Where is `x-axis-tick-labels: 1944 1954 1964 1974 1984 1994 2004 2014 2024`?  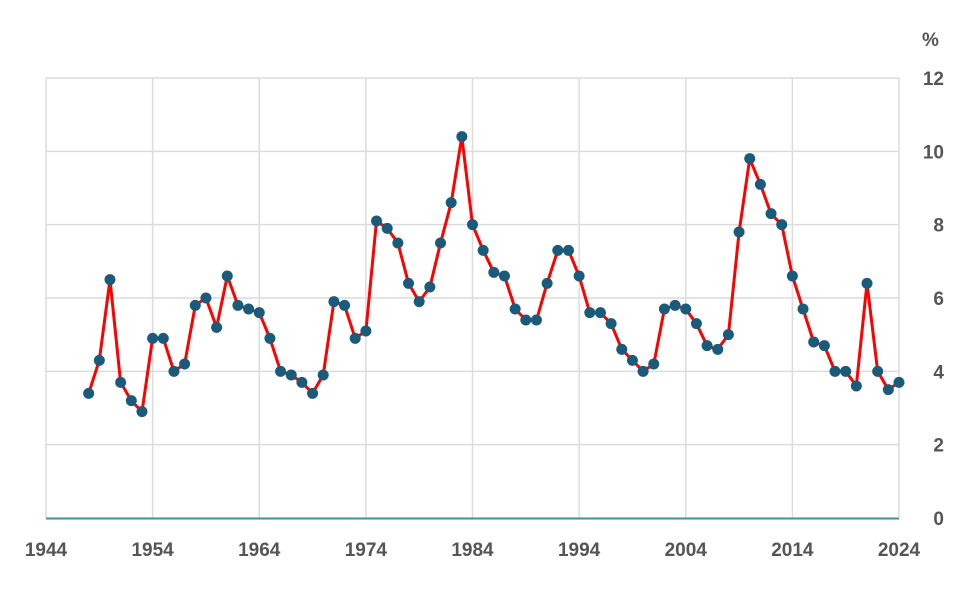 x-axis-tick-labels: 1944 1954 1964 1974 1984 1994 2004 2014 2024 is located at coordinates (473, 550).